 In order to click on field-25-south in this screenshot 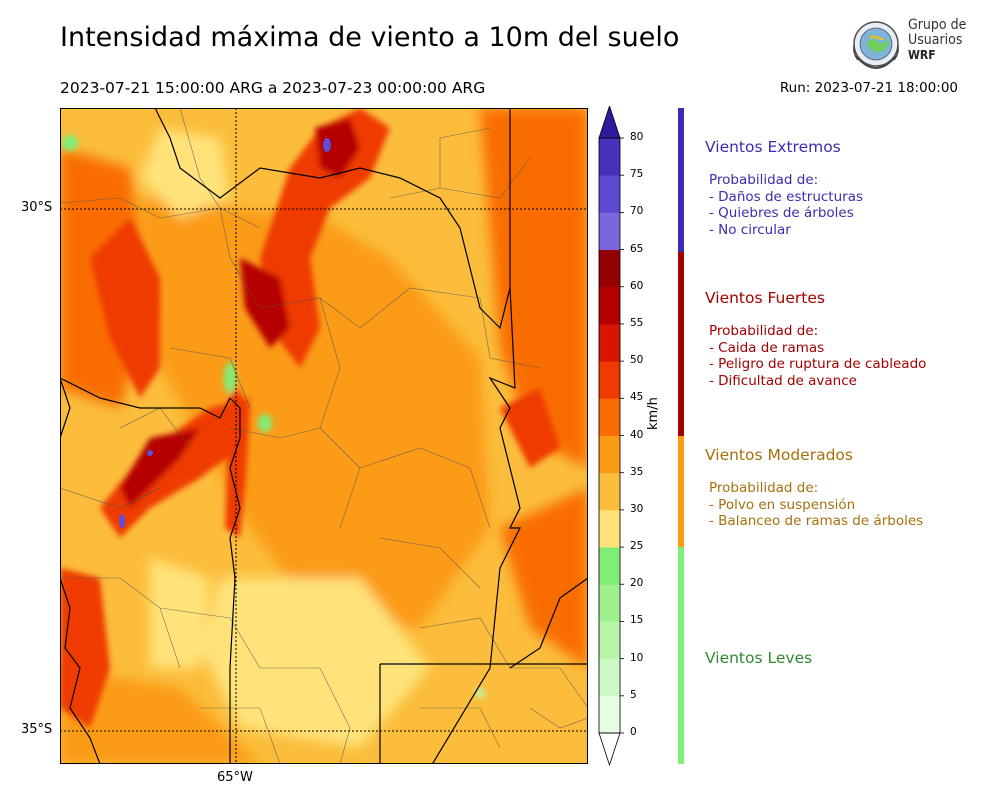, I will do `click(315, 663)`.